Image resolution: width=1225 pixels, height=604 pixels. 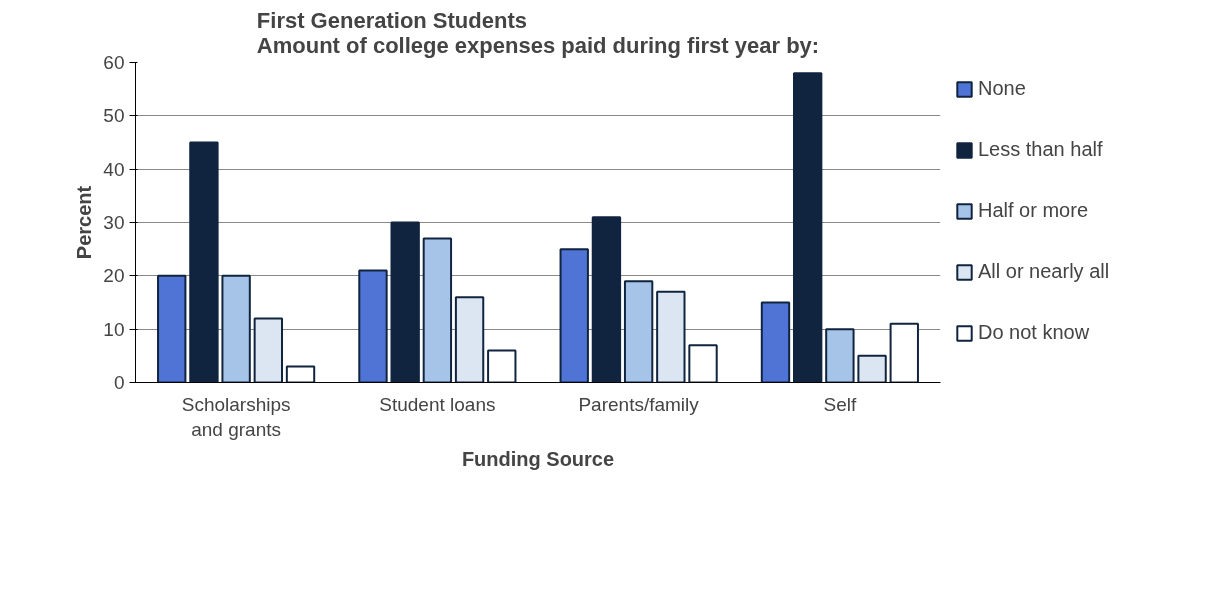 I want to click on y-axis-title: Percent, so click(x=84, y=222).